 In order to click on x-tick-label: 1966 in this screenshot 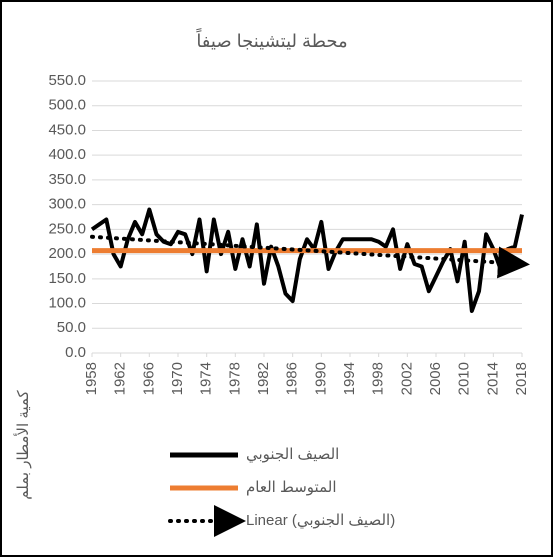, I will do `click(148, 378)`.